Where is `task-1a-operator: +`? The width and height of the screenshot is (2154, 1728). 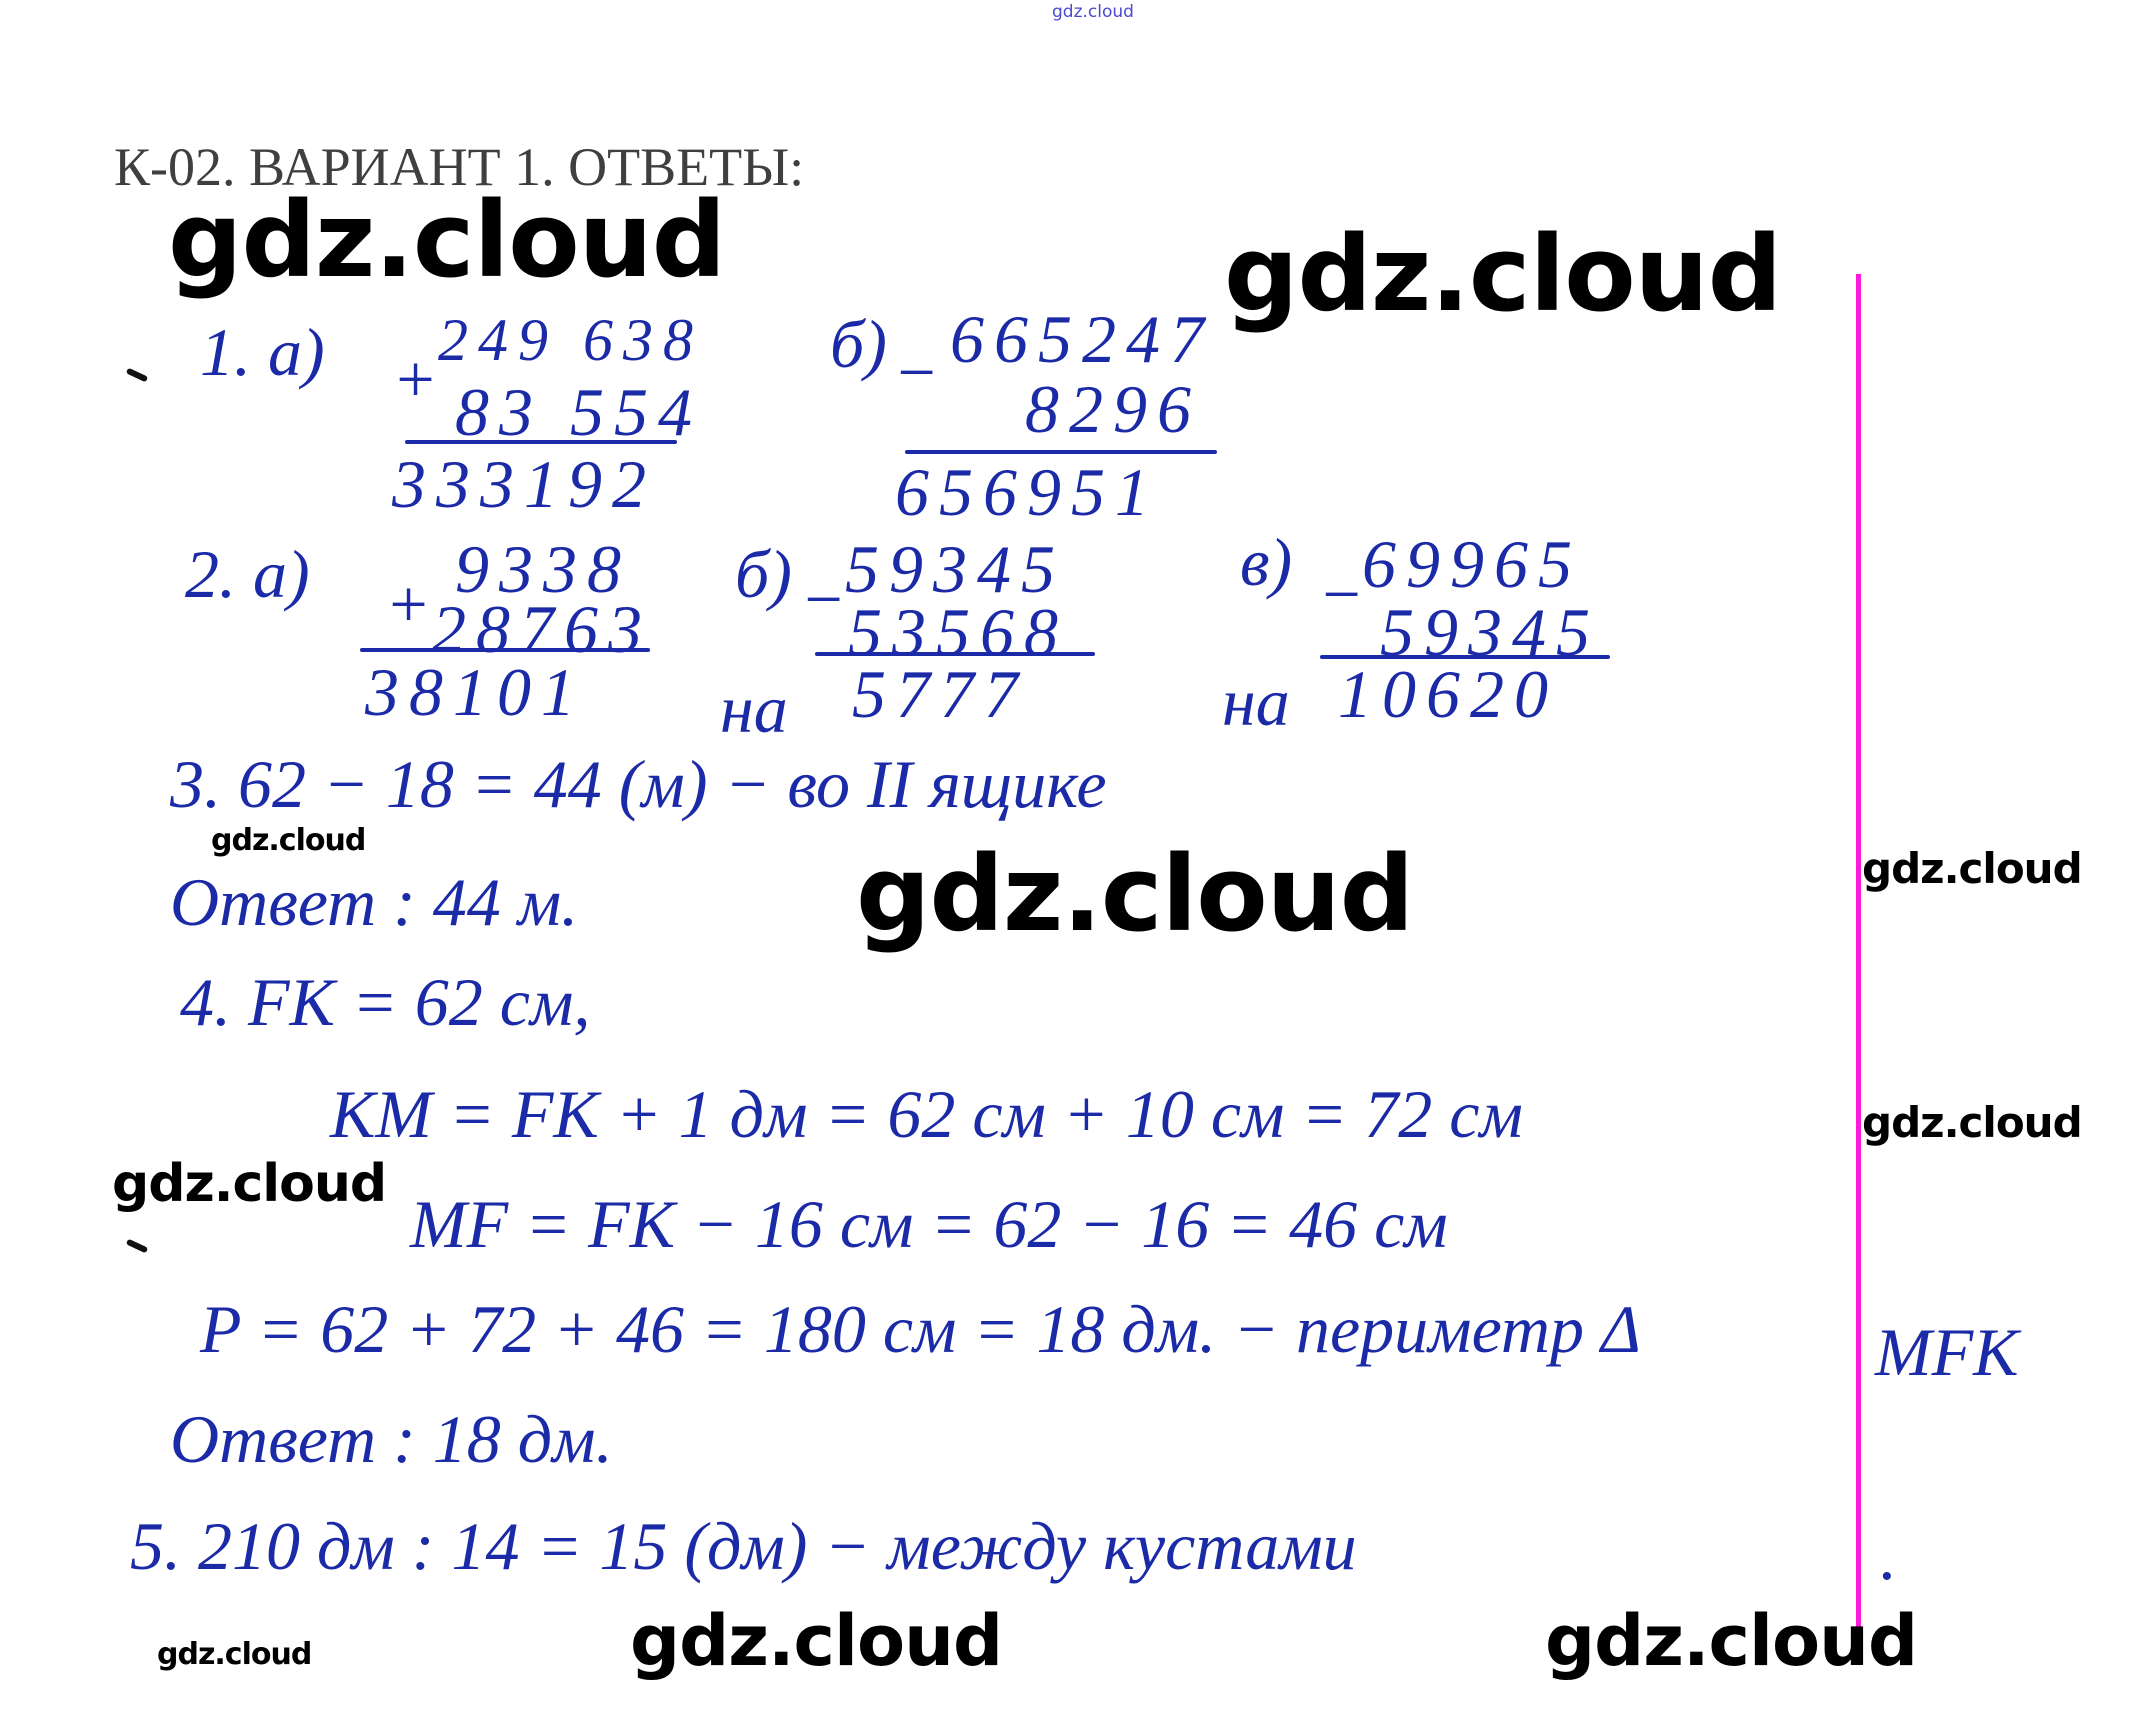
task-1a-operator: + is located at coordinates (415, 379).